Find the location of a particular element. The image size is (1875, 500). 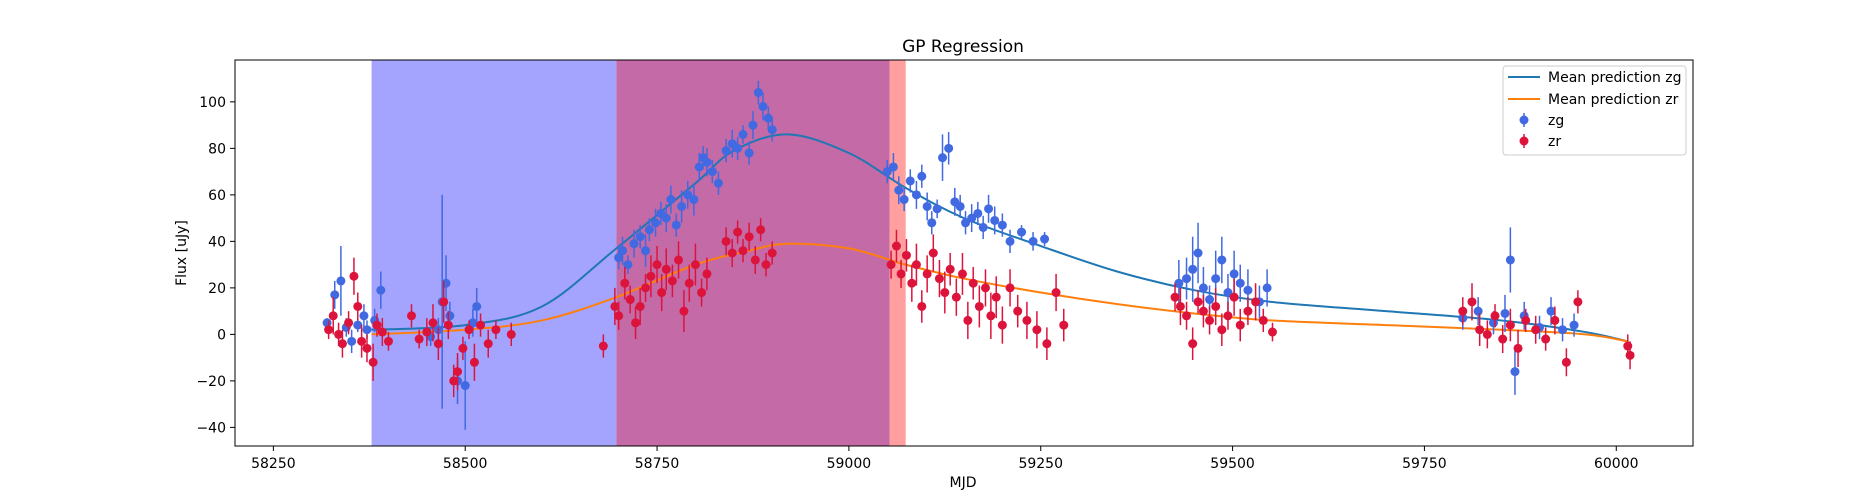

legend-label-zr: zr is located at coordinates (1554, 142).